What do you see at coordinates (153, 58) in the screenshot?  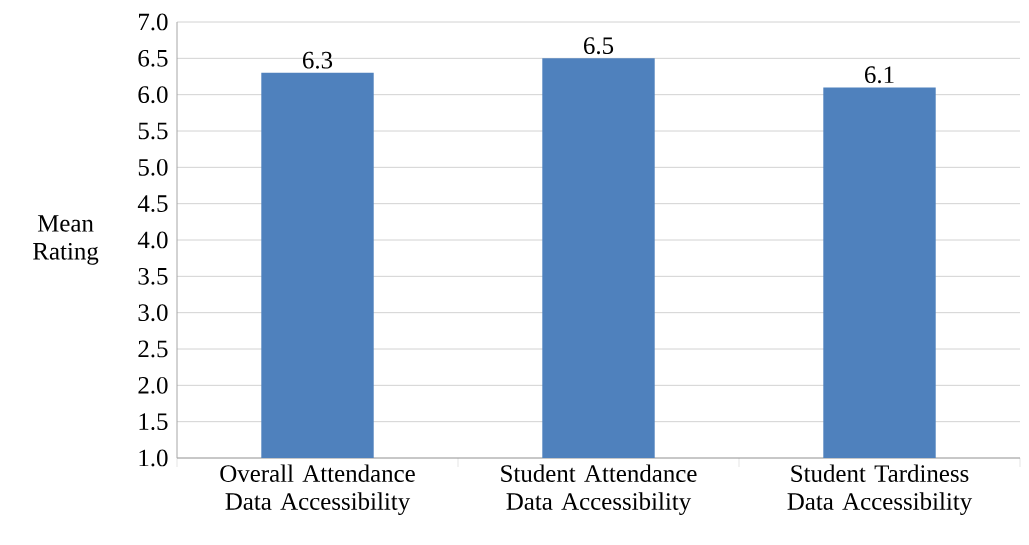 I see `y-tick-label: 6.5` at bounding box center [153, 58].